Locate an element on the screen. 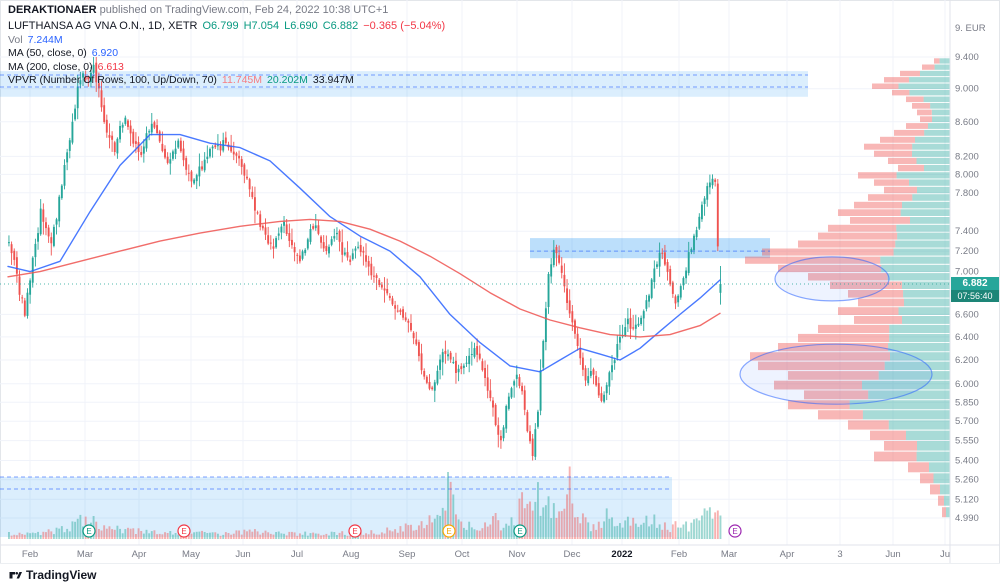  svg-text: 9.400 is located at coordinates (967, 57).